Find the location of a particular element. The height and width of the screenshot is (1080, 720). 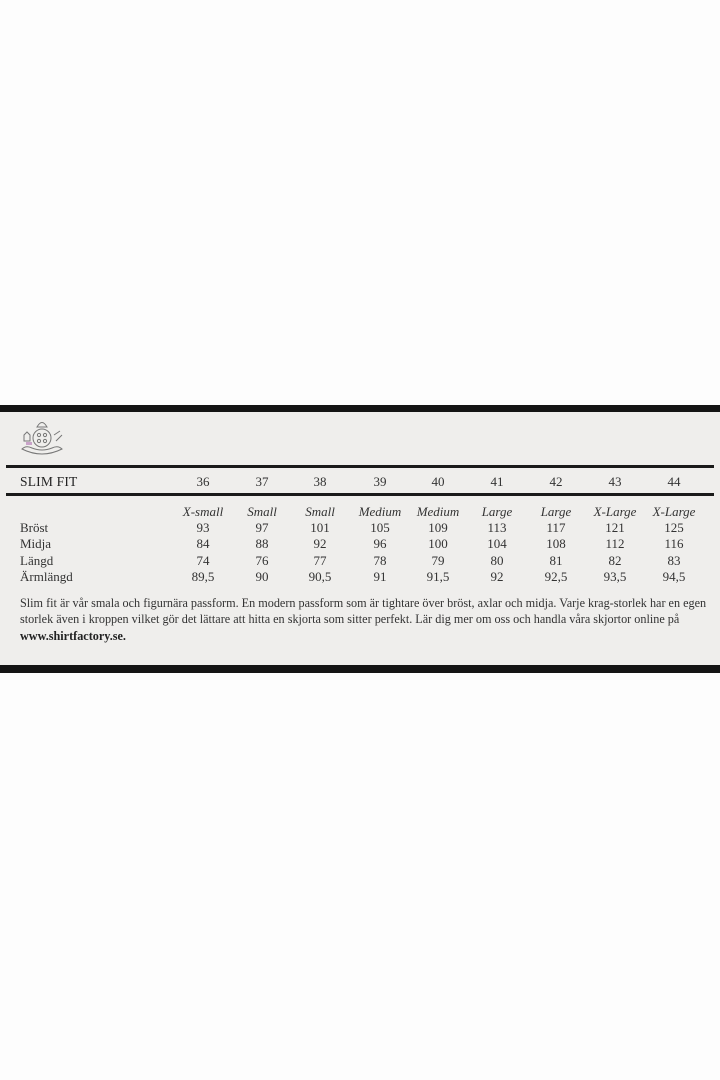

collar-size-header: 40 is located at coordinates (438, 481).